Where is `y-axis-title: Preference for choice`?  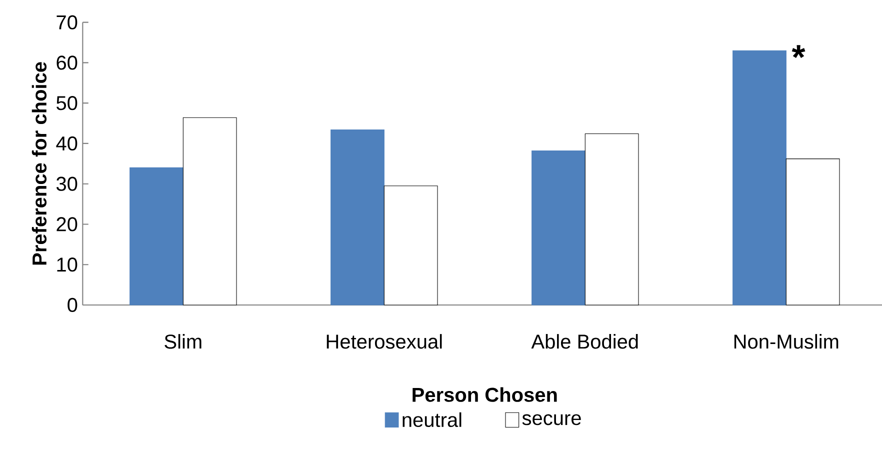
y-axis-title: Preference for choice is located at coordinates (39, 163).